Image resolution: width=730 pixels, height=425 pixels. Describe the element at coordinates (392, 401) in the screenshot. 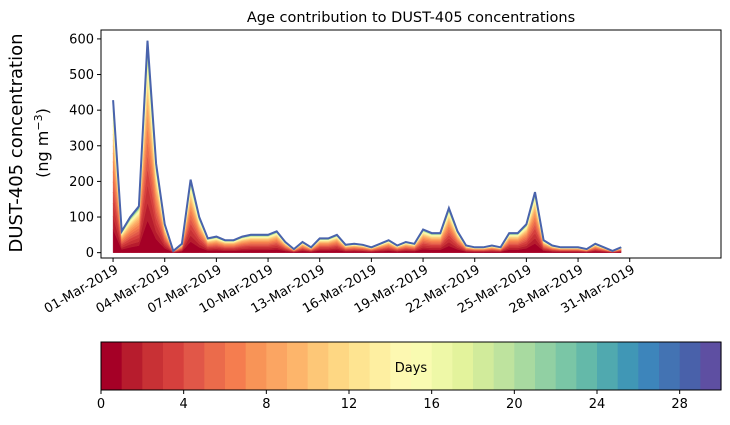

I see `colorbar-axis: 0 4 8 12 16 20 24 28` at that location.